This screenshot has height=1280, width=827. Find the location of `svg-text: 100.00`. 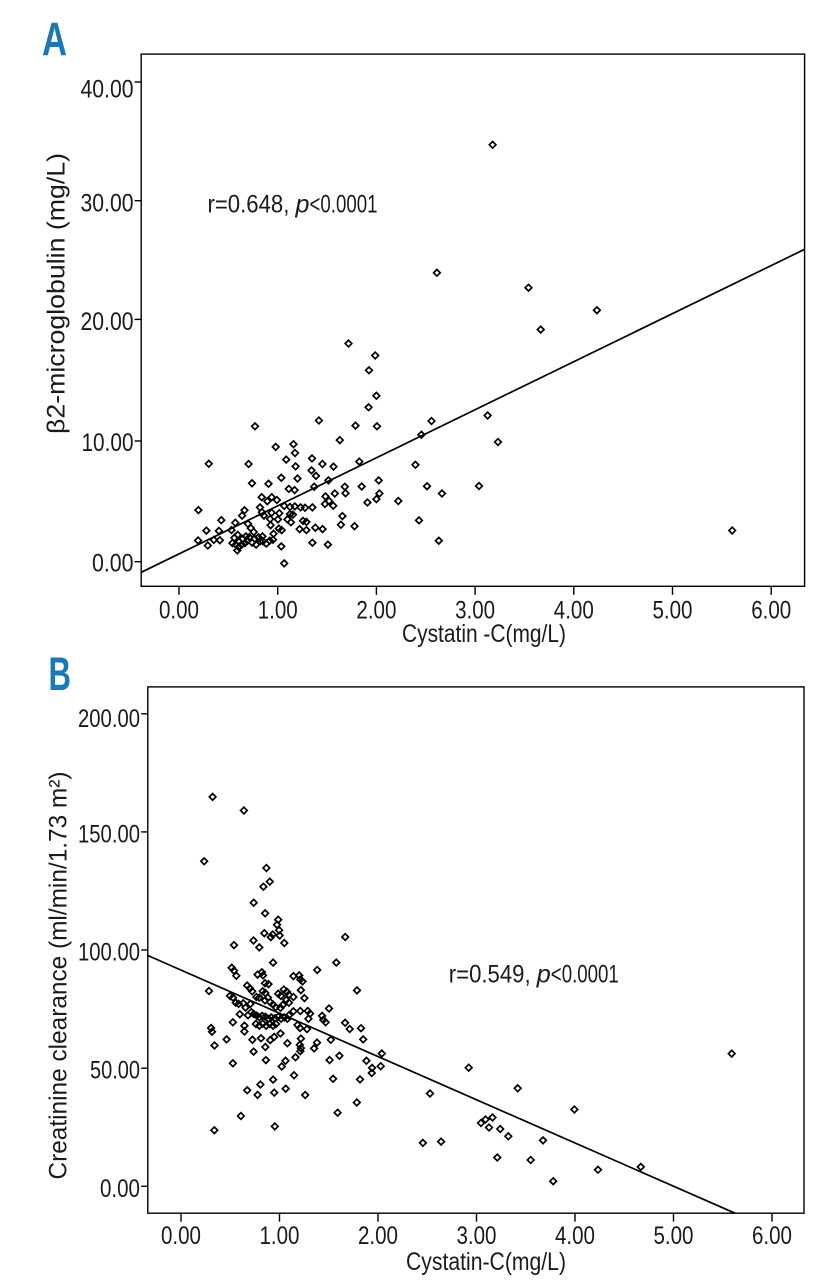

svg-text: 100.00 is located at coordinates (109, 952).